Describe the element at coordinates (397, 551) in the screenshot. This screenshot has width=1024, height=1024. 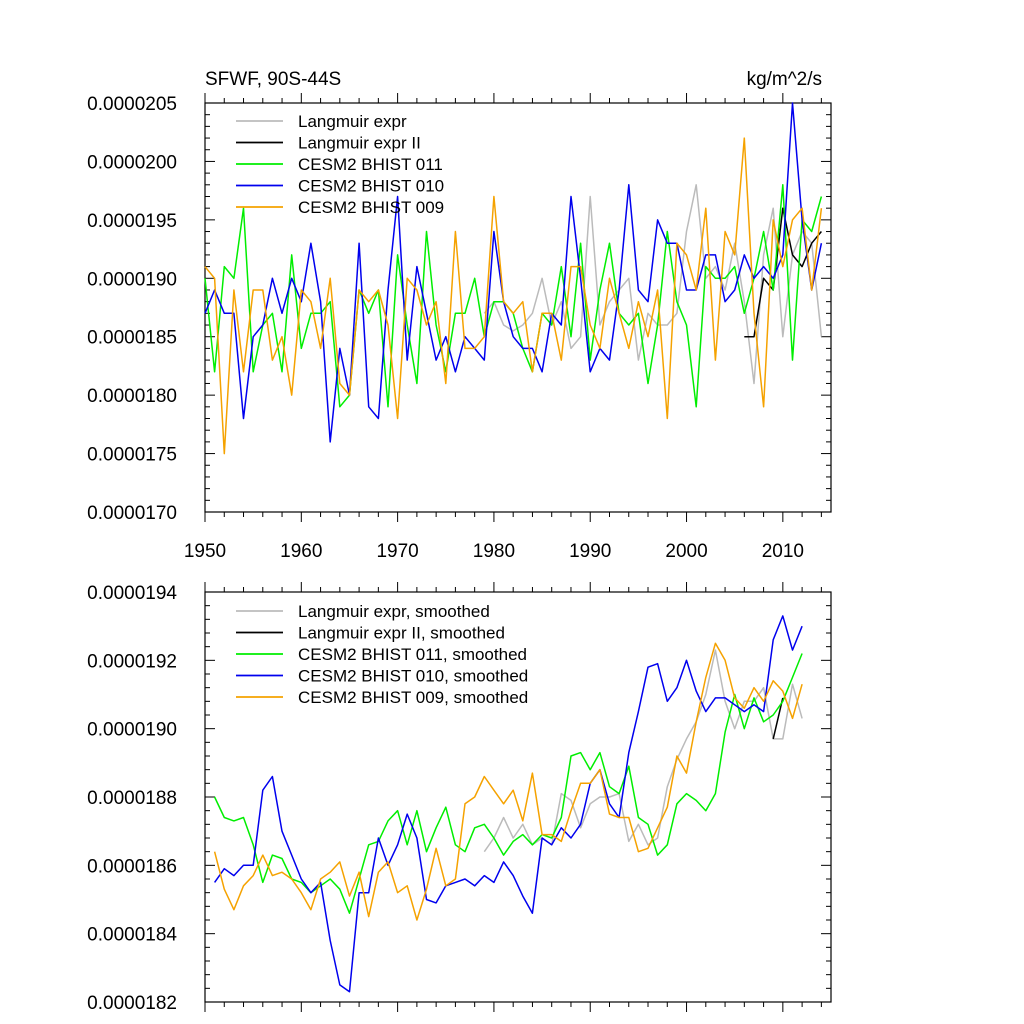
I see `x-tick-label: 1970` at that location.